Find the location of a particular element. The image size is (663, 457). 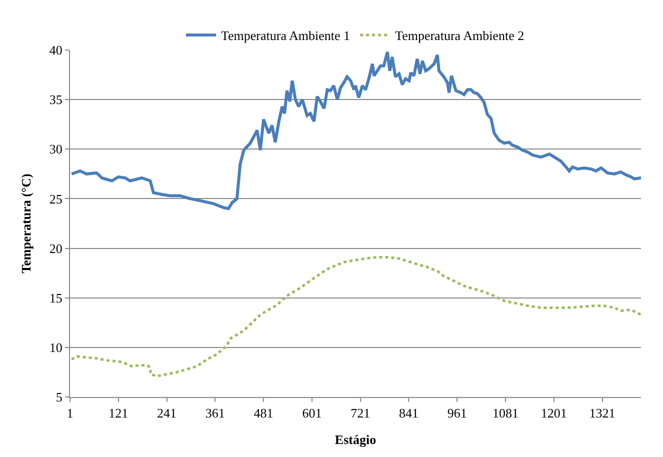

x-tick-label: 721 is located at coordinates (360, 413).